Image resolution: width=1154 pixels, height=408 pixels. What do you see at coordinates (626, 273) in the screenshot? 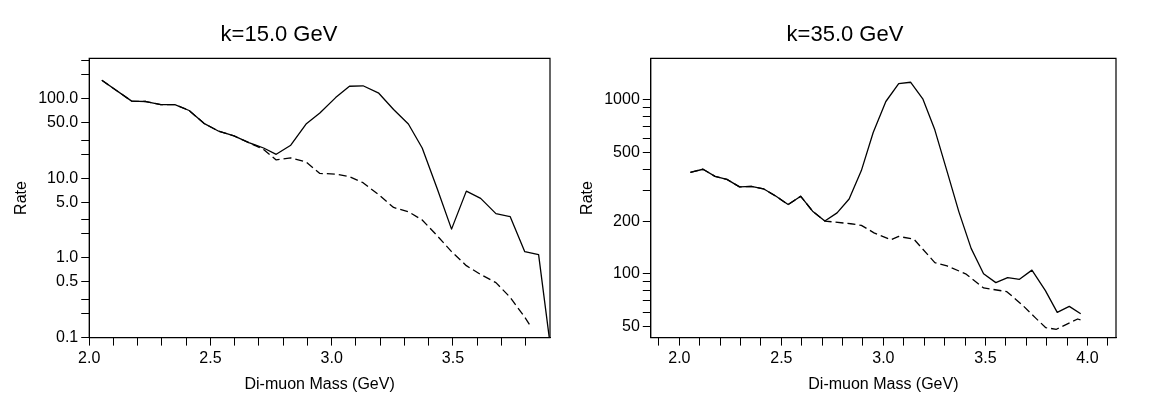
I see `y-tick-label: 100` at bounding box center [626, 273].